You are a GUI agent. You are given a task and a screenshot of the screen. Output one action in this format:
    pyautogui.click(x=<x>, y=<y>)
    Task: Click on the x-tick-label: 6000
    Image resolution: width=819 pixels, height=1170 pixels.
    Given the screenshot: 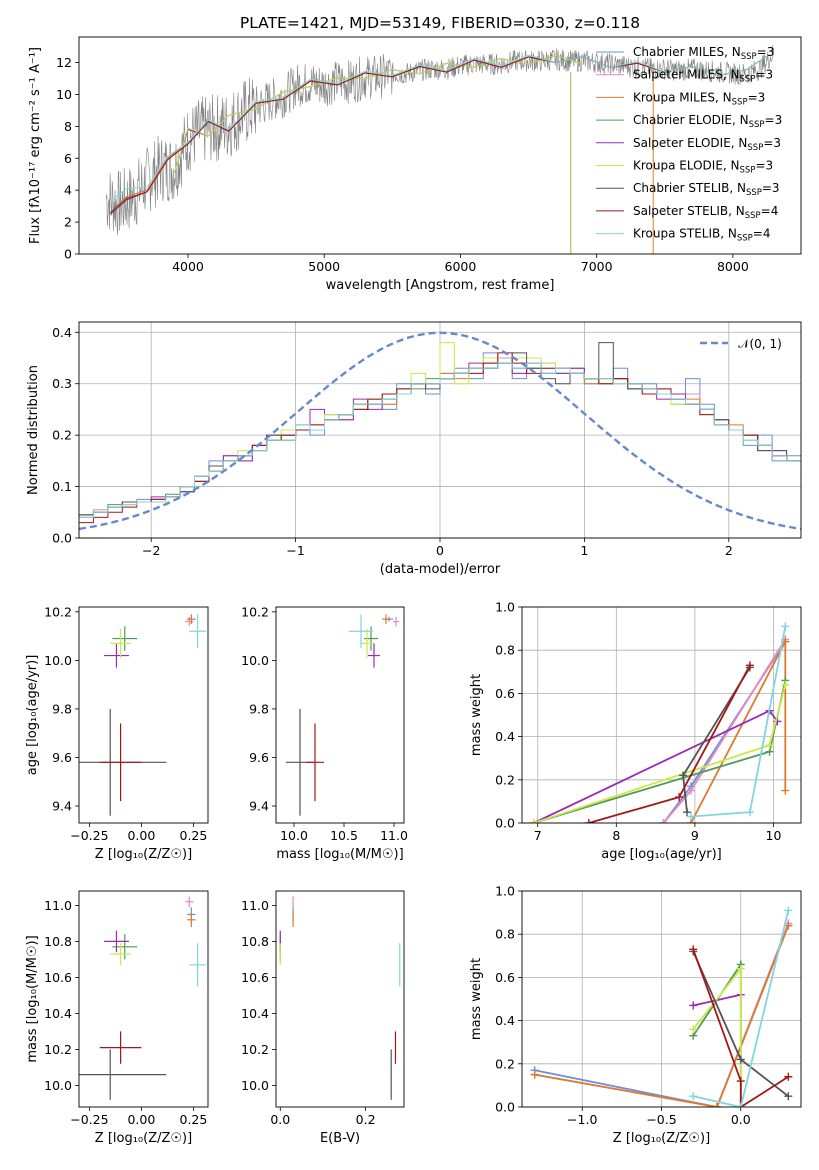 What is the action you would take?
    pyautogui.click(x=461, y=266)
    